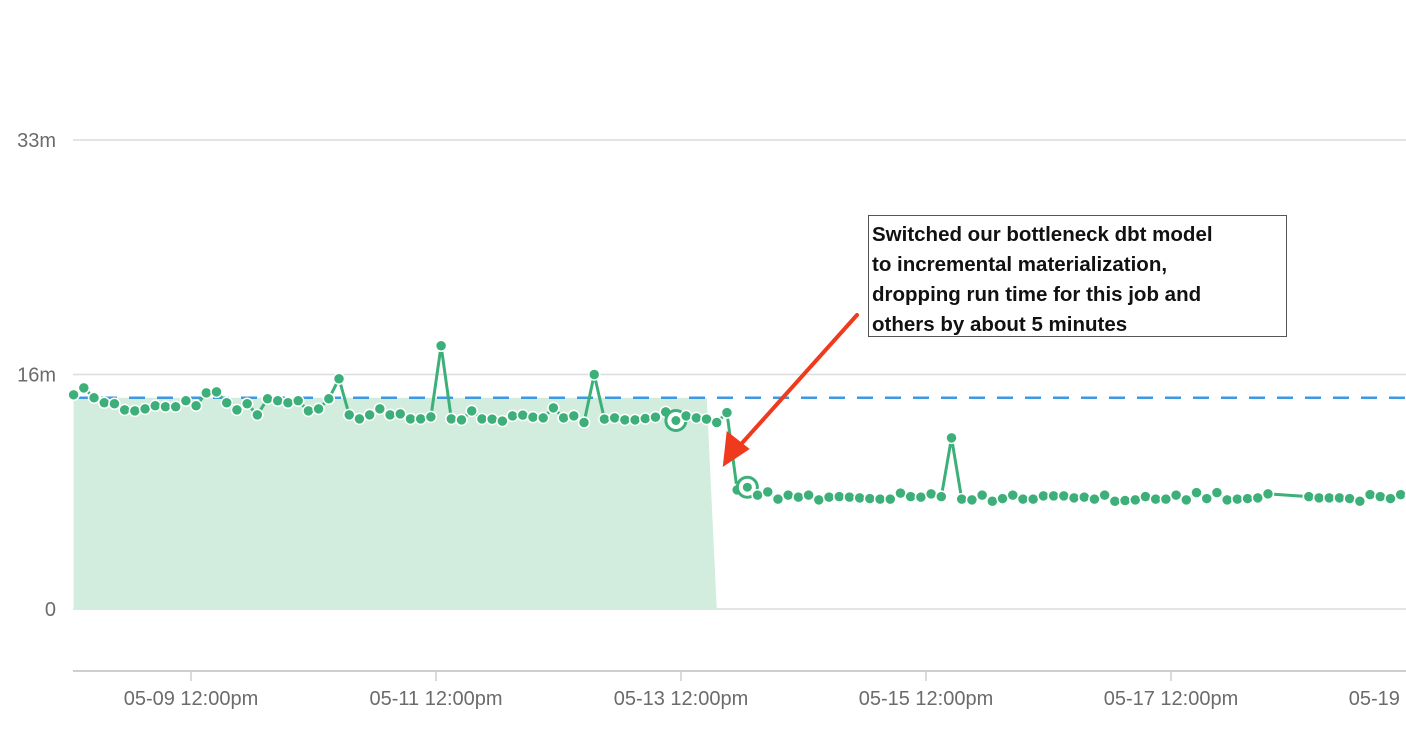  What do you see at coordinates (191, 699) in the screenshot?
I see `x-tick-label: 05-09 12:00pm` at bounding box center [191, 699].